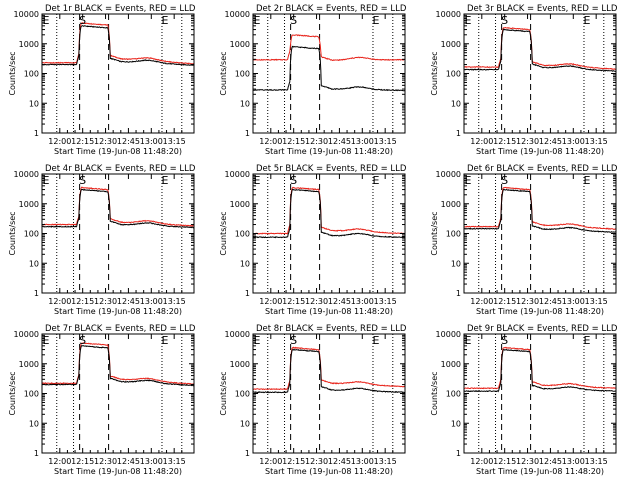 The height and width of the screenshot is (480, 640). I want to click on panel-title: Det 3r BLACK = Events, RED = LLD, so click(542, 9).